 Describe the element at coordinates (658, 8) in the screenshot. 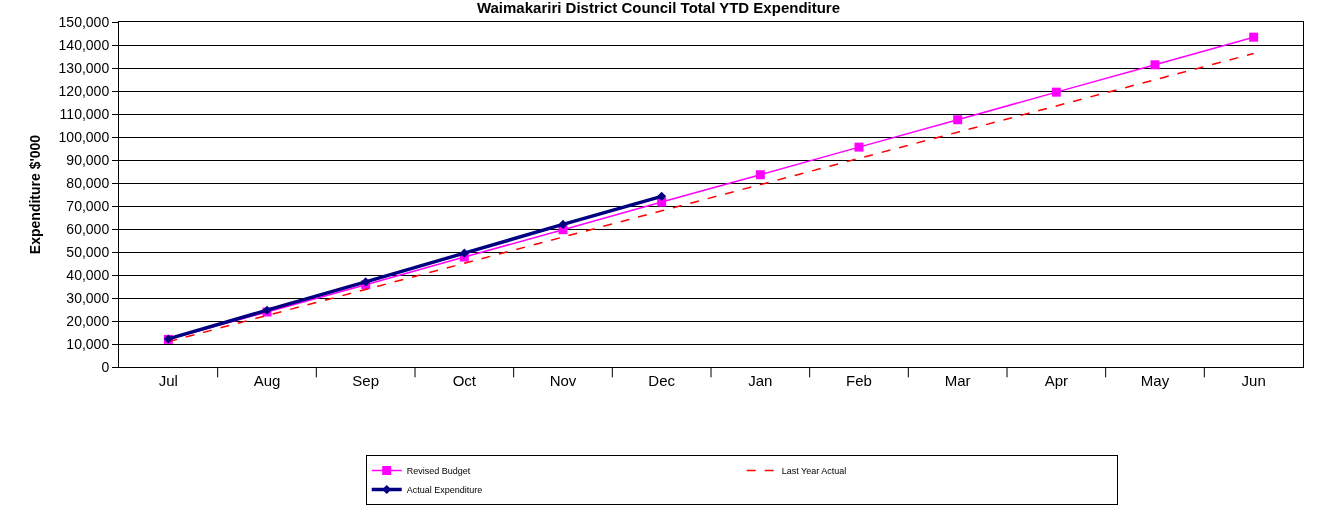

I see `chart-title: Waimakariri District Council Total YTD Expenditure` at that location.